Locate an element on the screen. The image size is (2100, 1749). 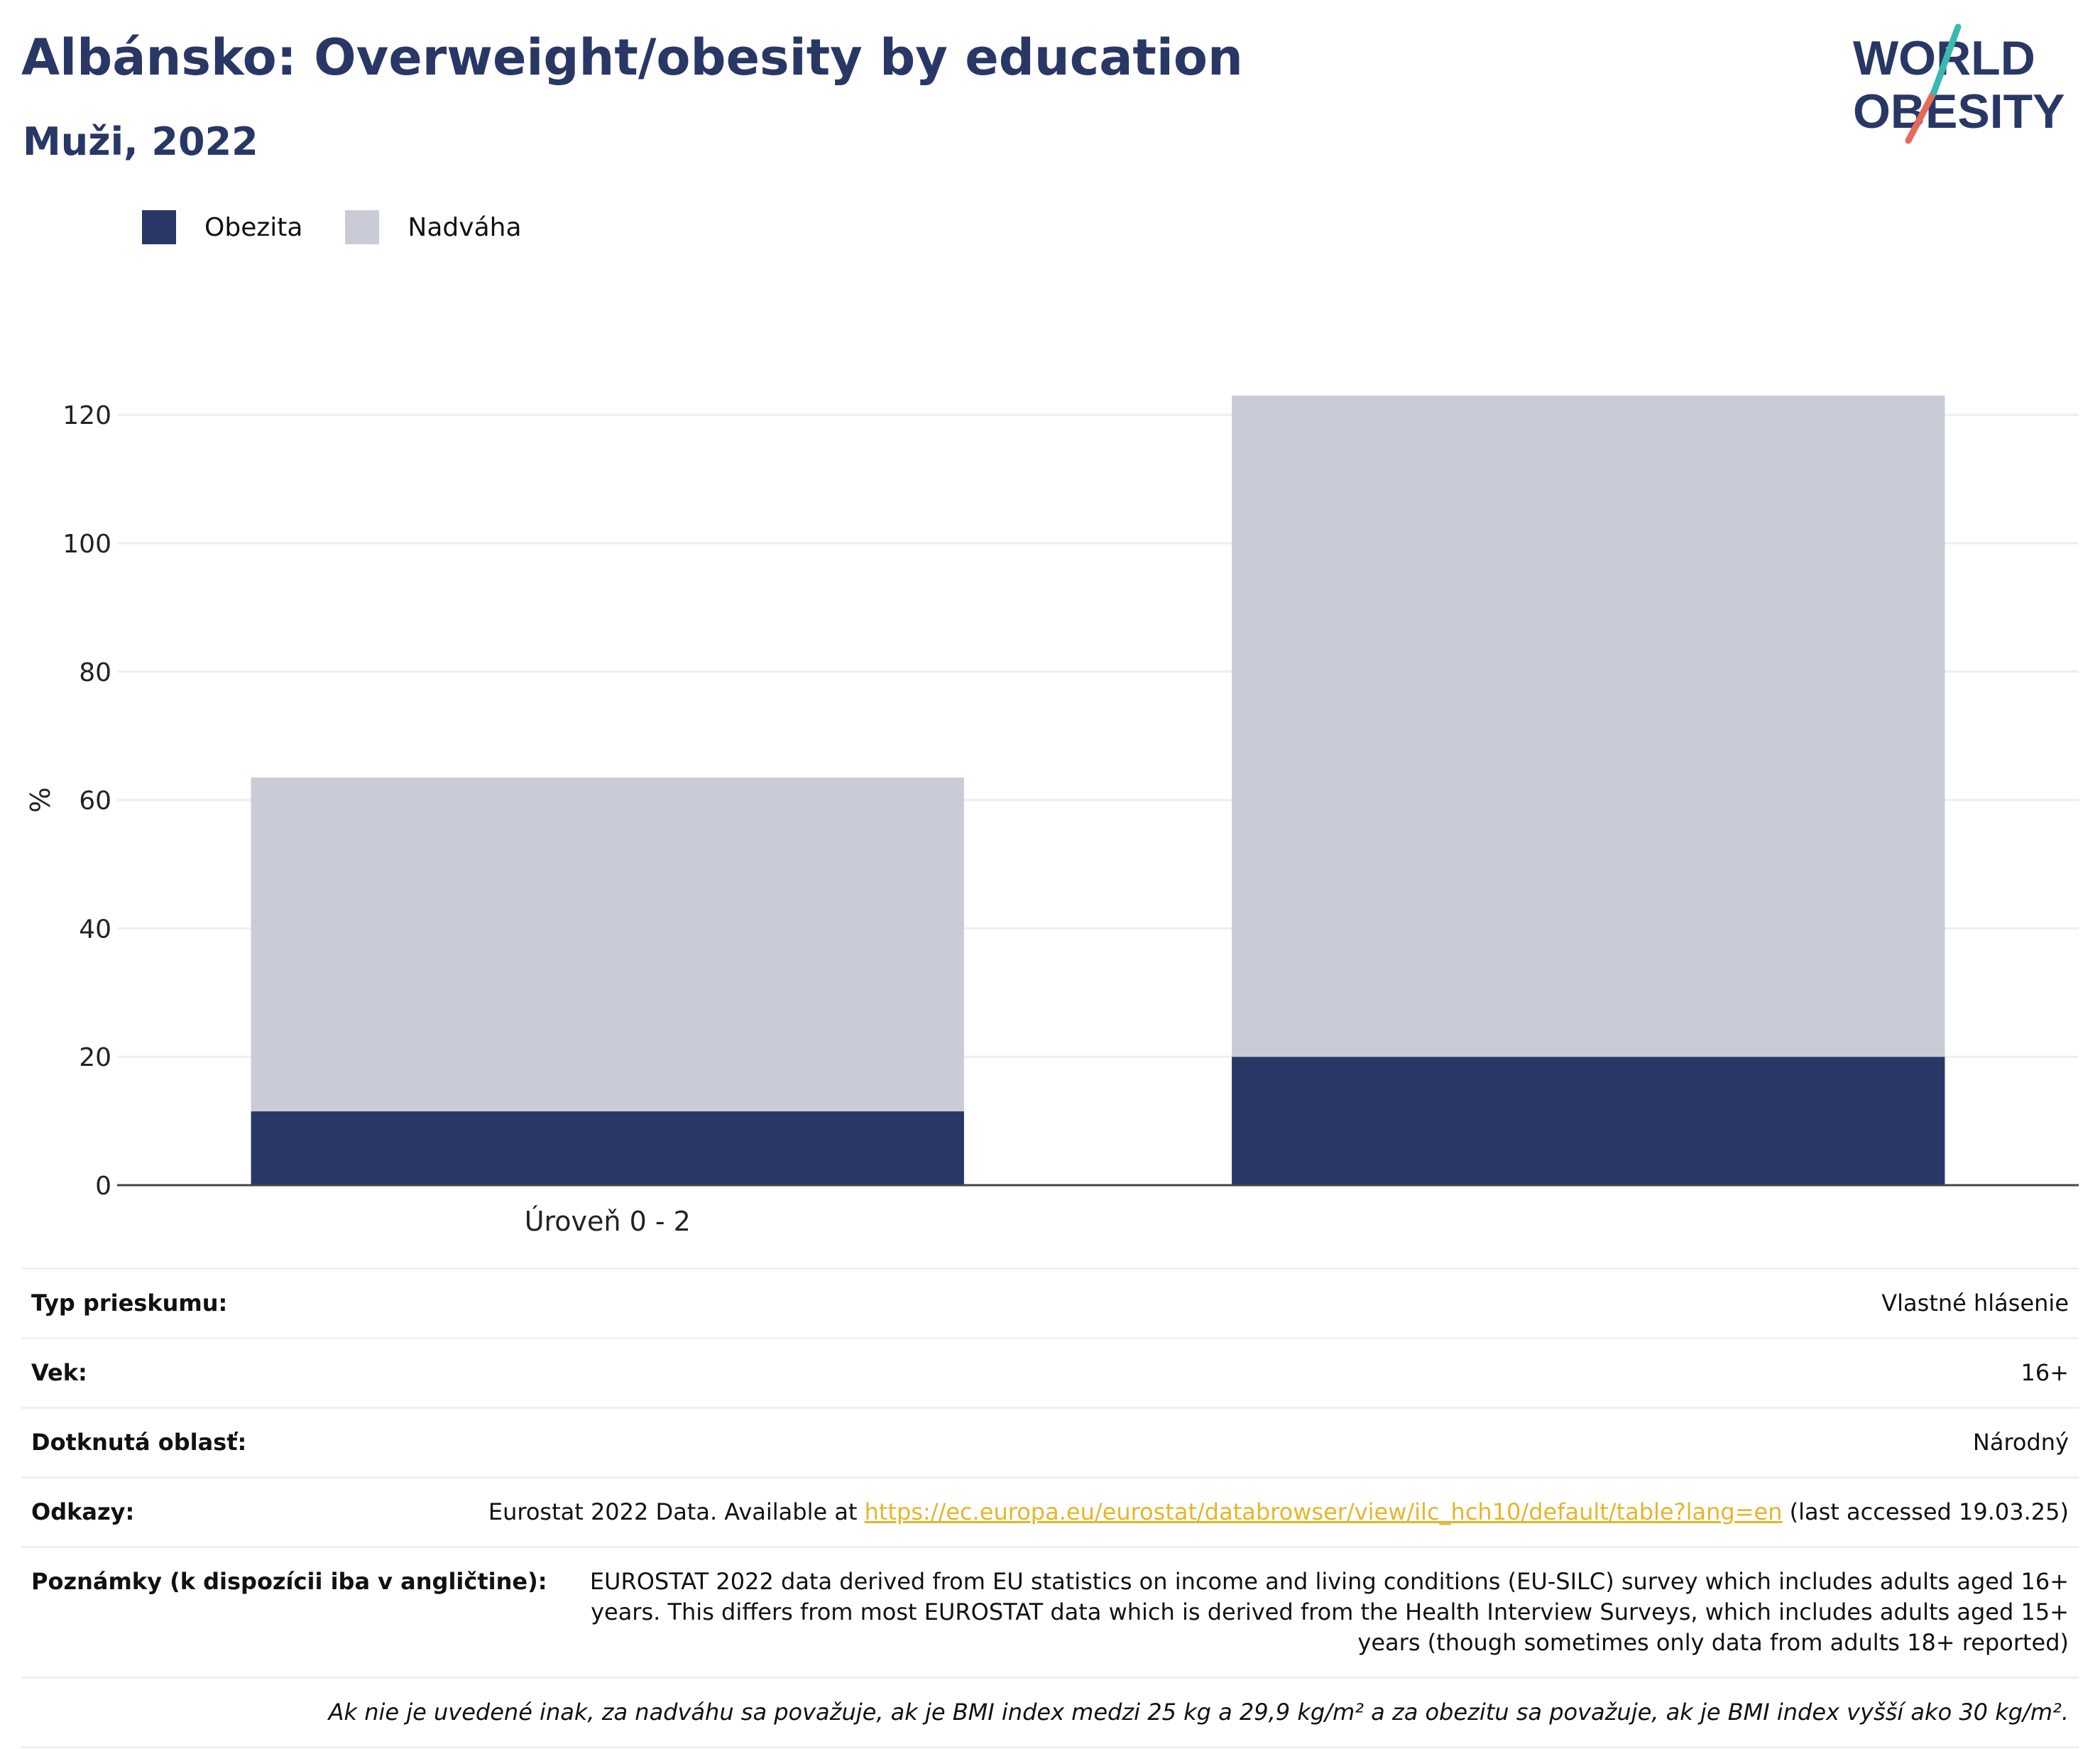
logo-line2: OBESITY is located at coordinates (1959, 111).